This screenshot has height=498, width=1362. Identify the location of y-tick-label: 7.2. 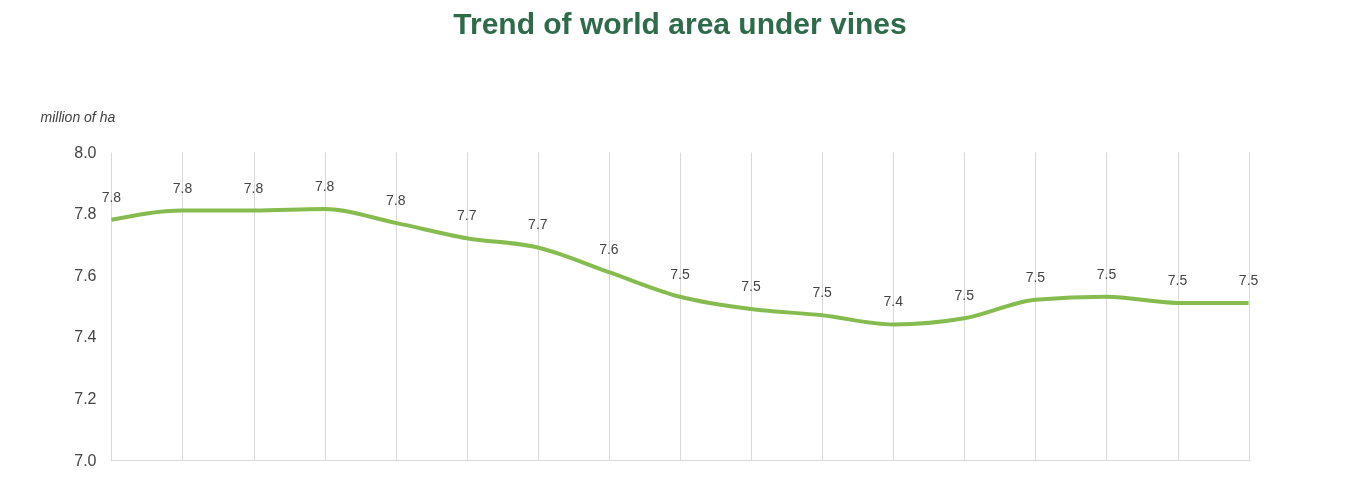
(85, 398).